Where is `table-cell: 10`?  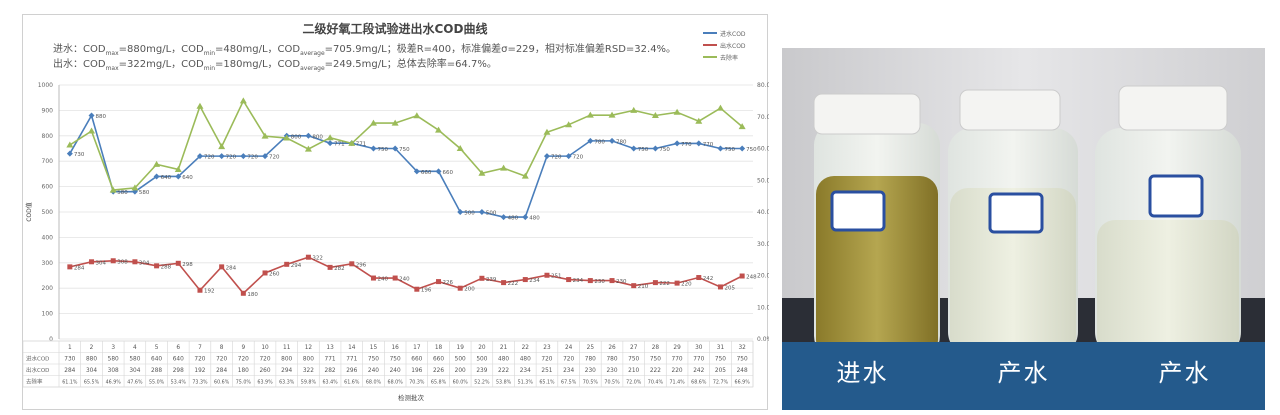
table-cell: 10 is located at coordinates (265, 348).